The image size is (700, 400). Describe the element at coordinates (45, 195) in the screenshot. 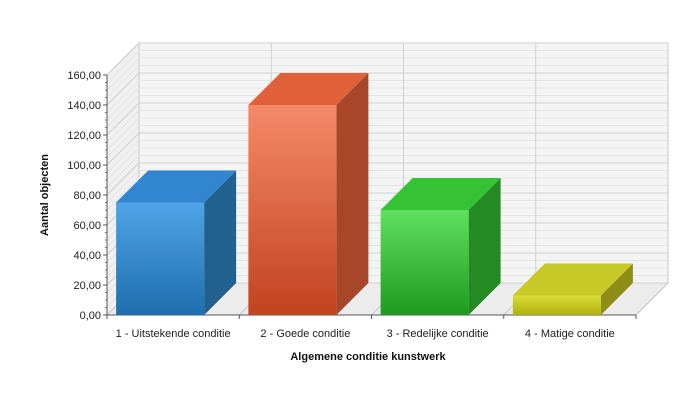

I see `y-axis-title: Aantal objecten` at that location.